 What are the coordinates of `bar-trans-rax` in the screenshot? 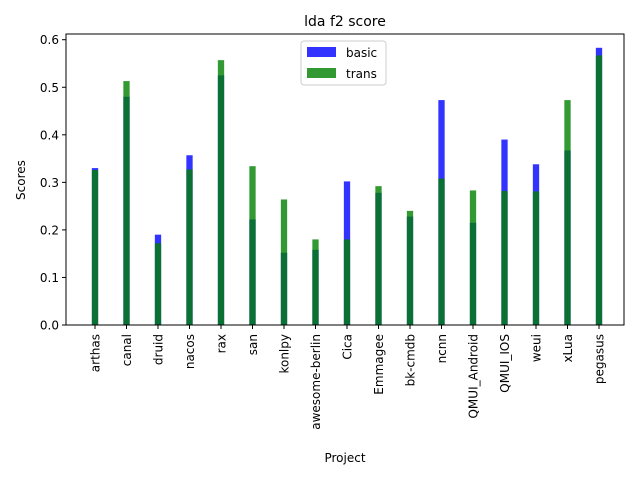 It's located at (221, 193).